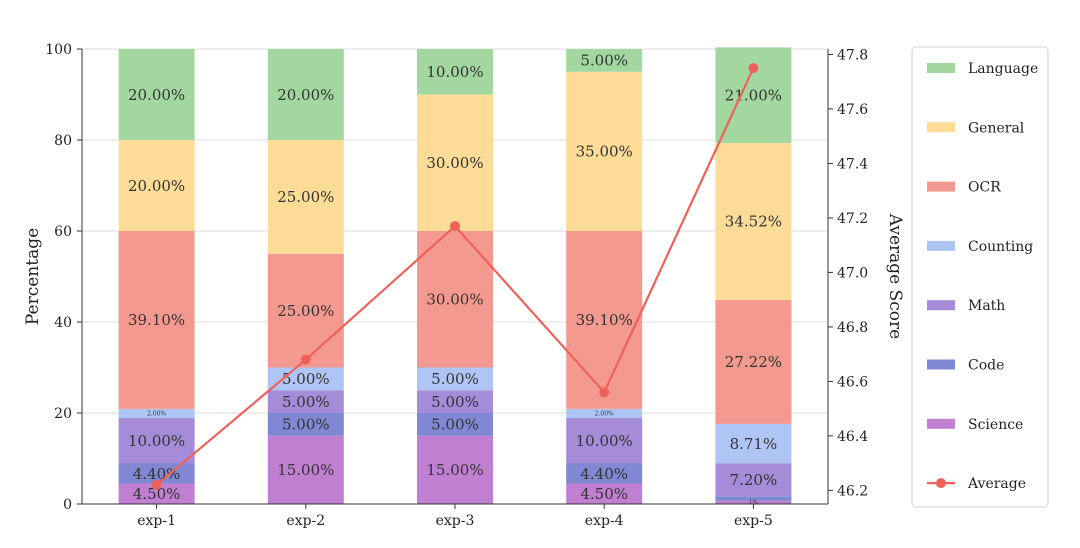 This screenshot has width=1080, height=548. What do you see at coordinates (33, 276) in the screenshot?
I see `y-axis-title: Percentage` at bounding box center [33, 276].